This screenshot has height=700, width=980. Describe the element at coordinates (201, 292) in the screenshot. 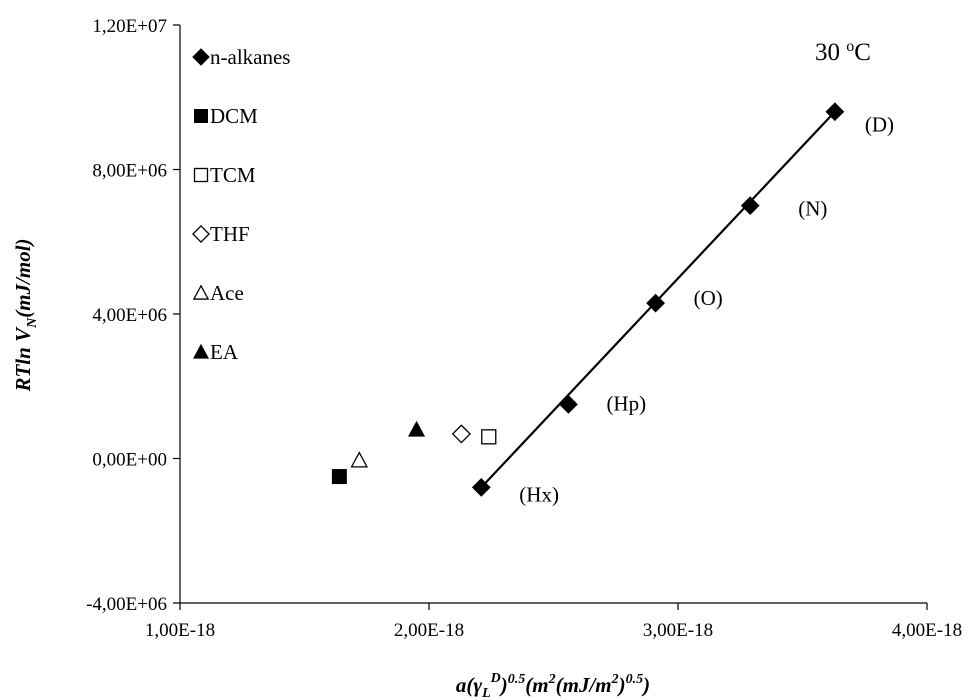

I see `legend-marker-ace` at that location.